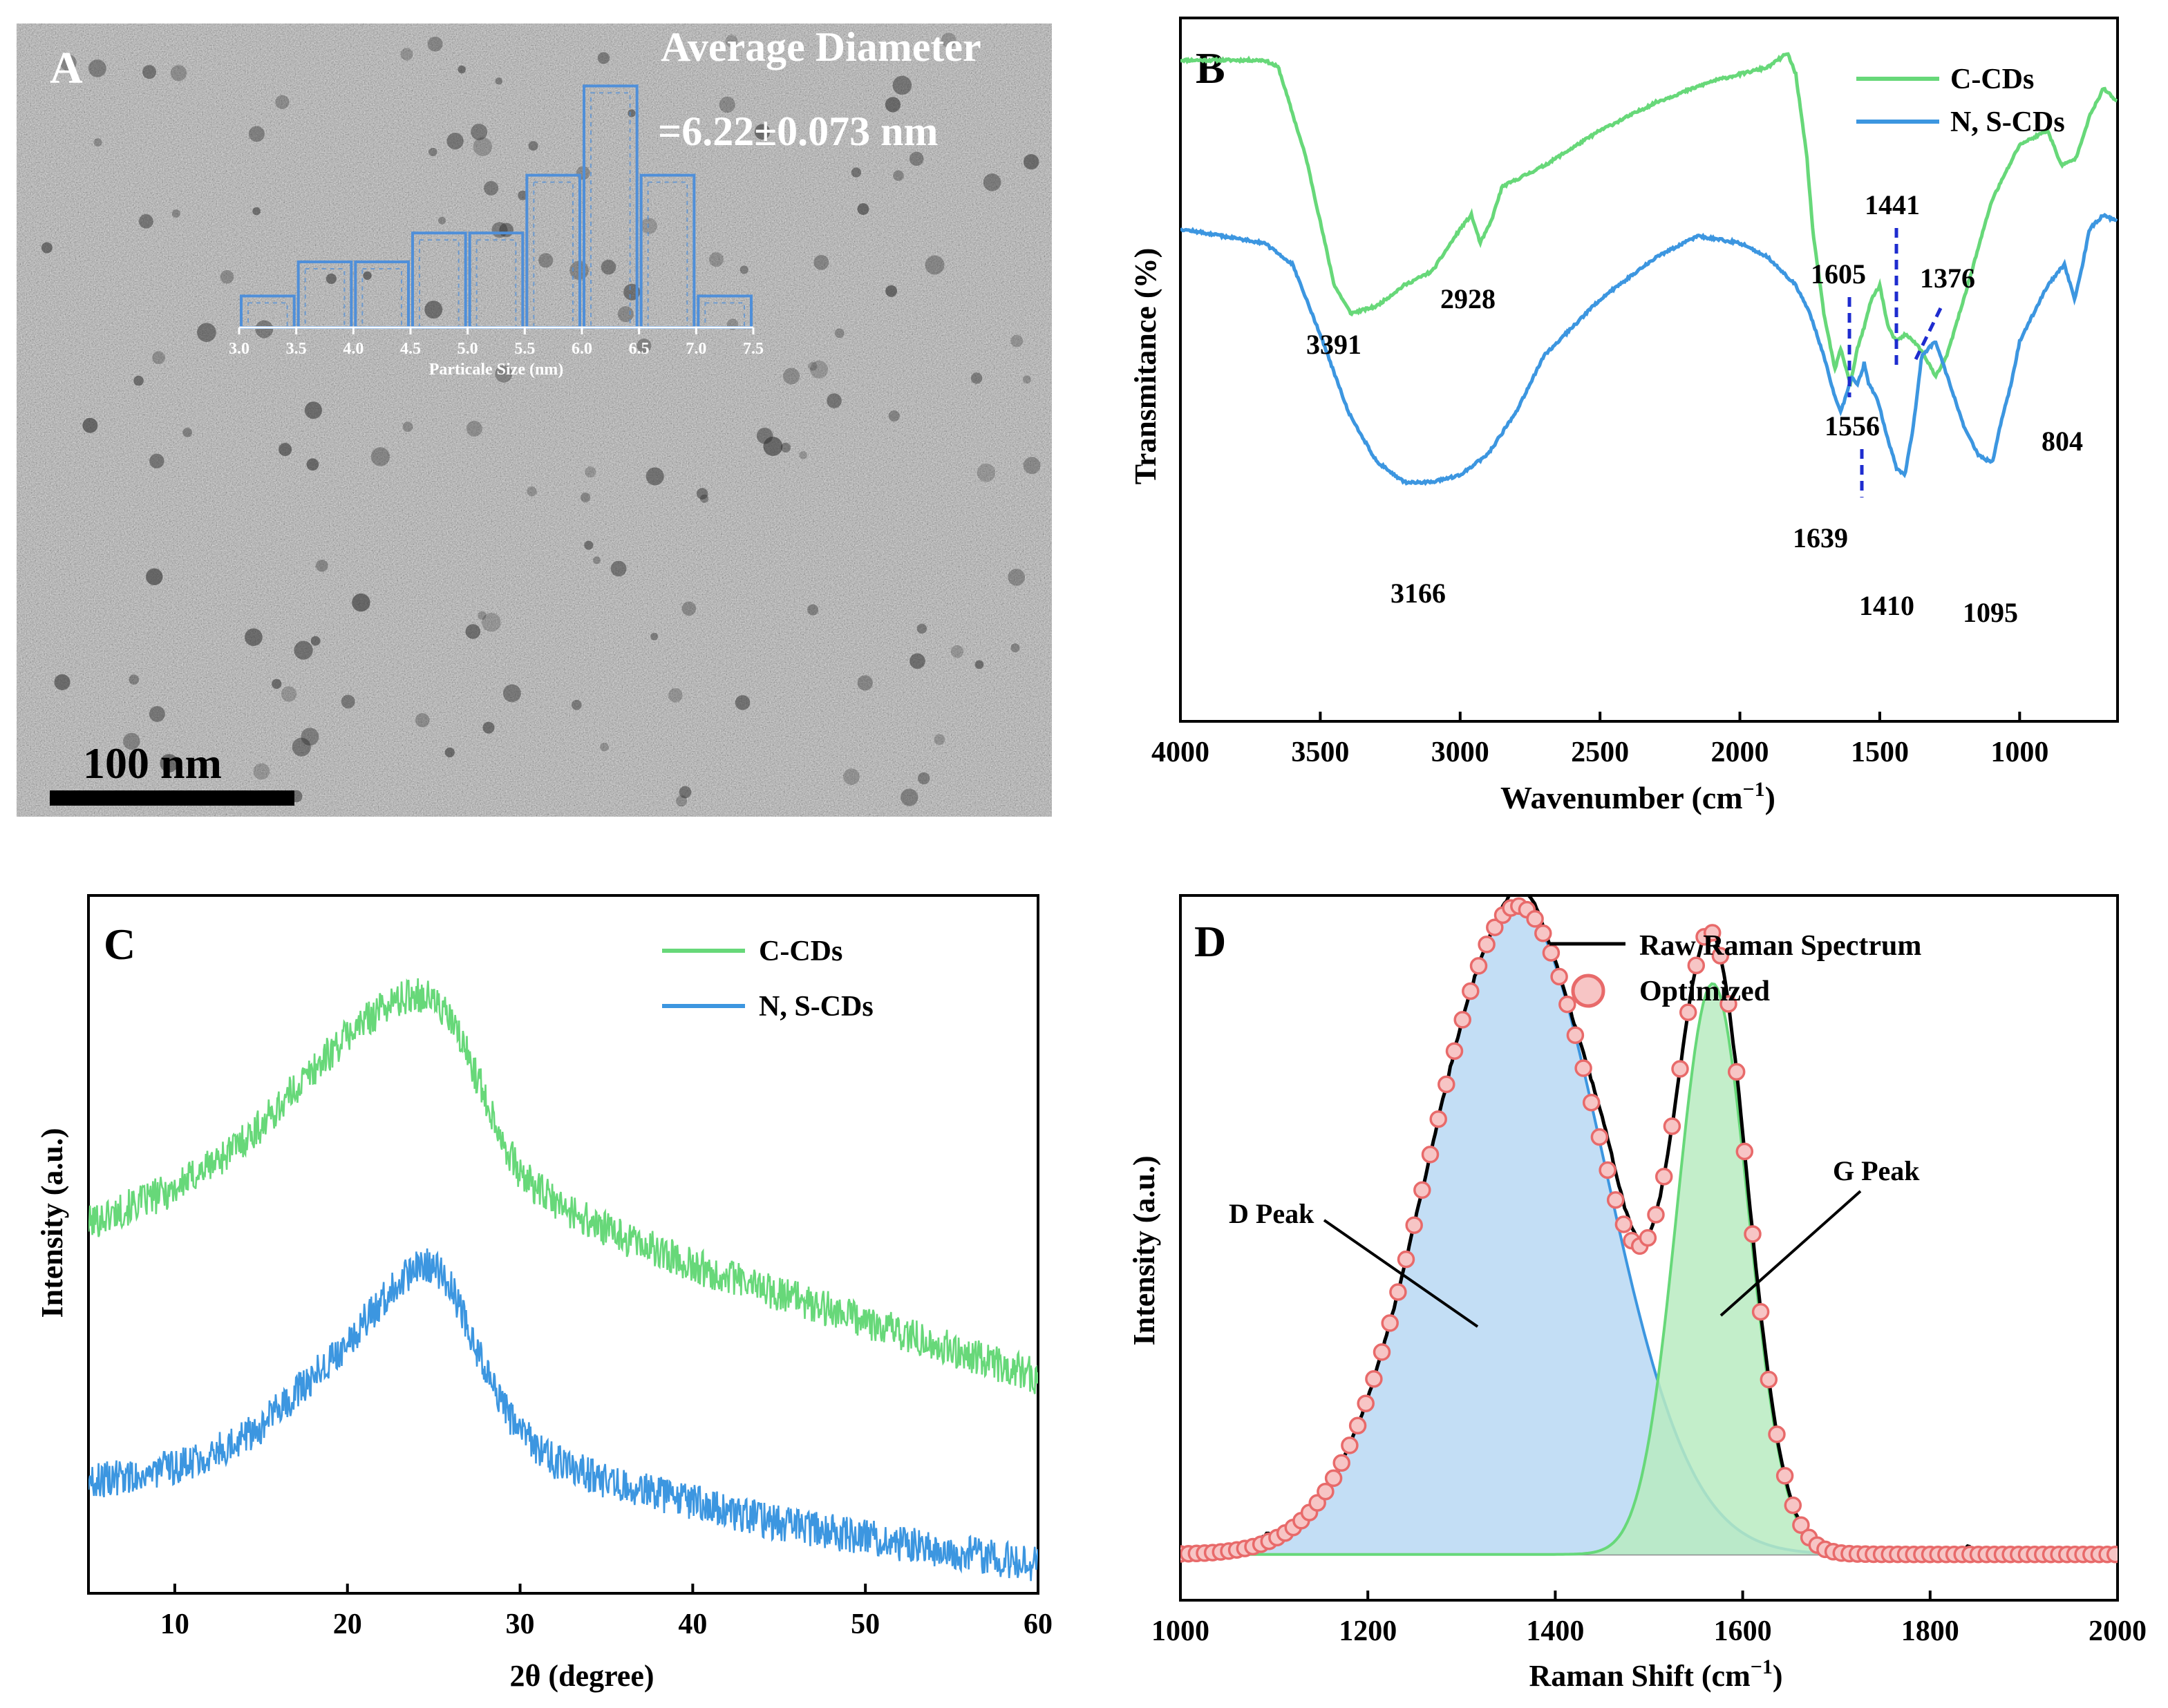 The width and height of the screenshot is (2168, 1708). I want to click on panel-d-x-ticks: 1000 1200 1400 1600 1800 2000, so click(1649, 1619).